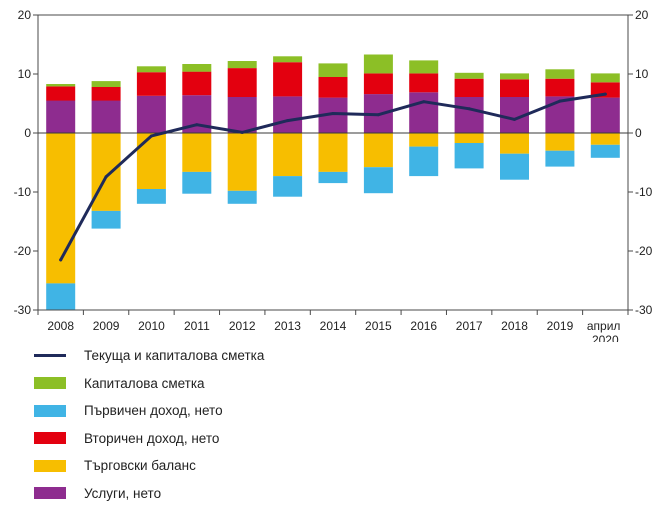  I want to click on legend-item-secondary: Вторичен доход, нето, so click(254, 439).